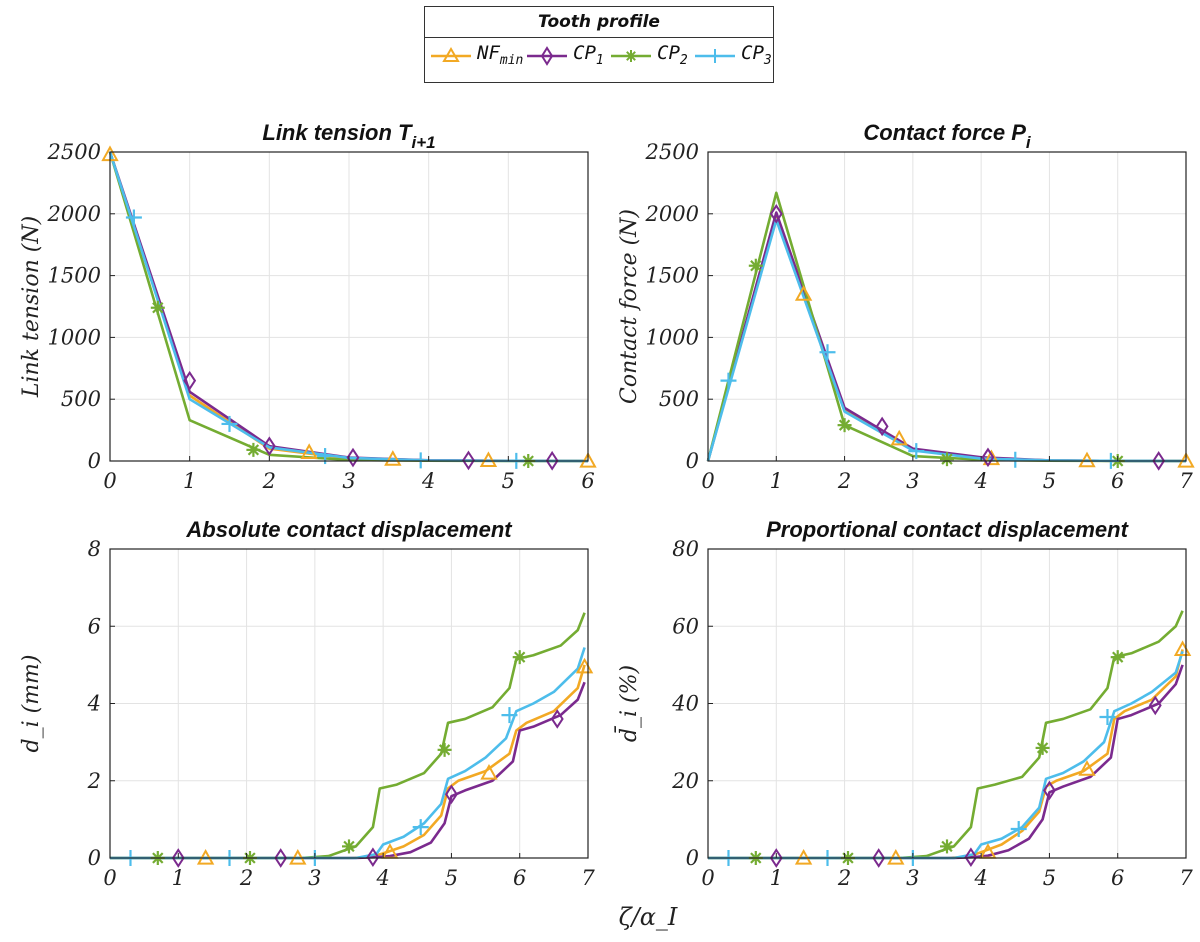 This screenshot has width=1200, height=942. I want to click on chart-title-sub: i, so click(1029, 142).